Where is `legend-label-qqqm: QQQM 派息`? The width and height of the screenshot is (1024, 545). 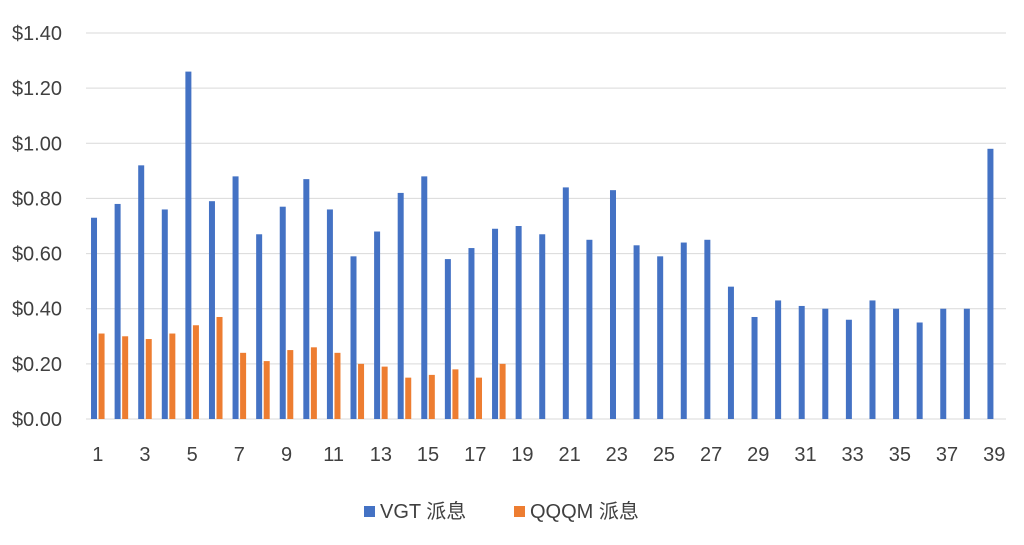 legend-label-qqqm: QQQM 派息 is located at coordinates (584, 511).